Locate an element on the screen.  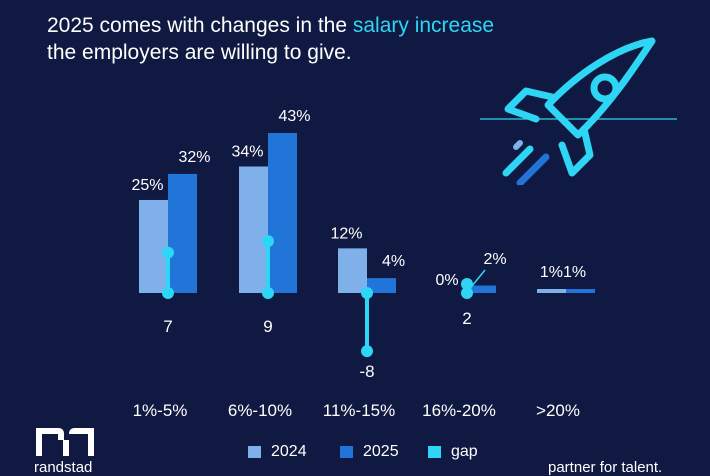
gap-label-1pct-5pct: 7 is located at coordinates (167, 326).